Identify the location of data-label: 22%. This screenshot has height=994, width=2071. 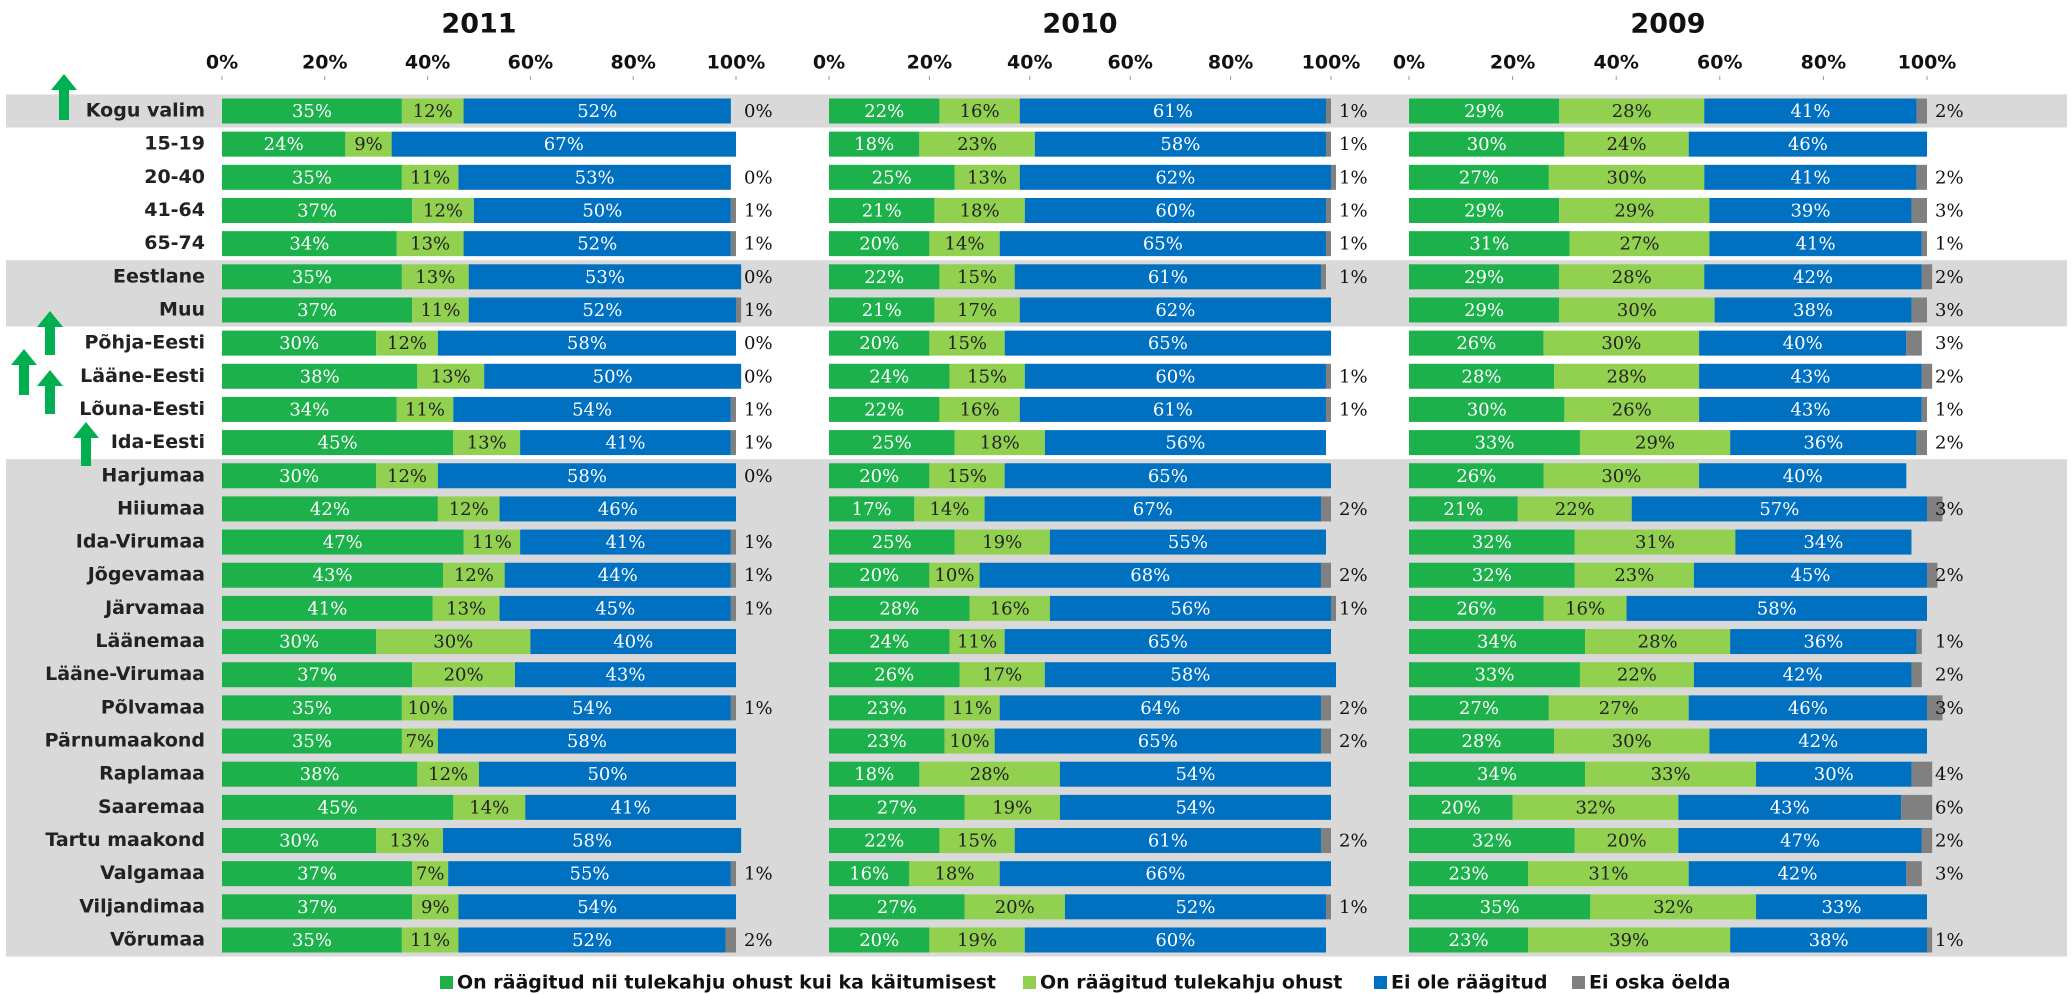
(1575, 509).